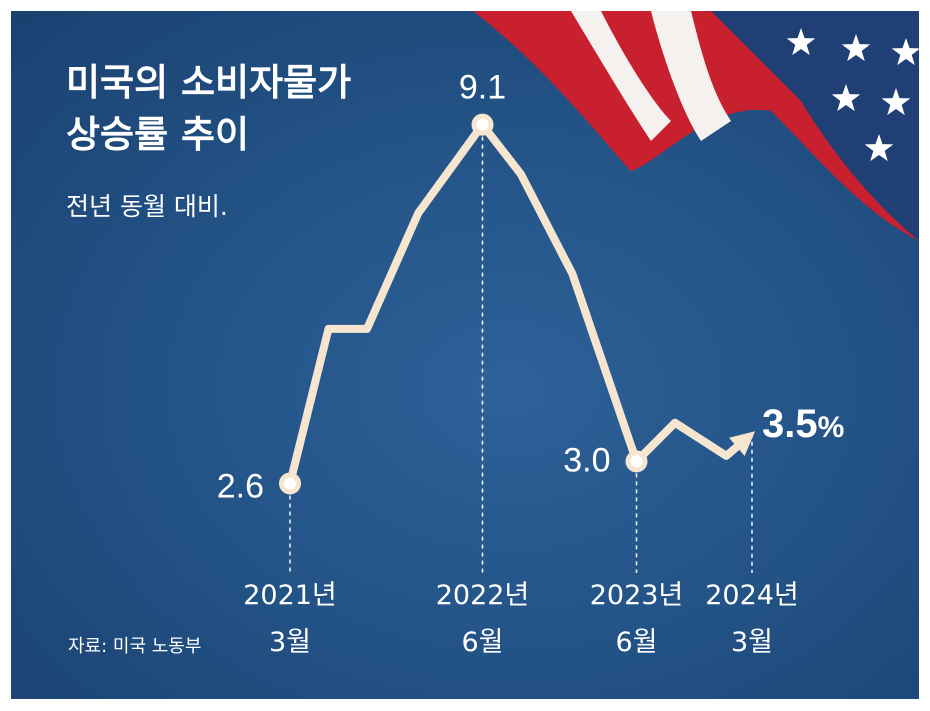  What do you see at coordinates (483, 595) in the screenshot?
I see `x-tick-label-year: 2022년` at bounding box center [483, 595].